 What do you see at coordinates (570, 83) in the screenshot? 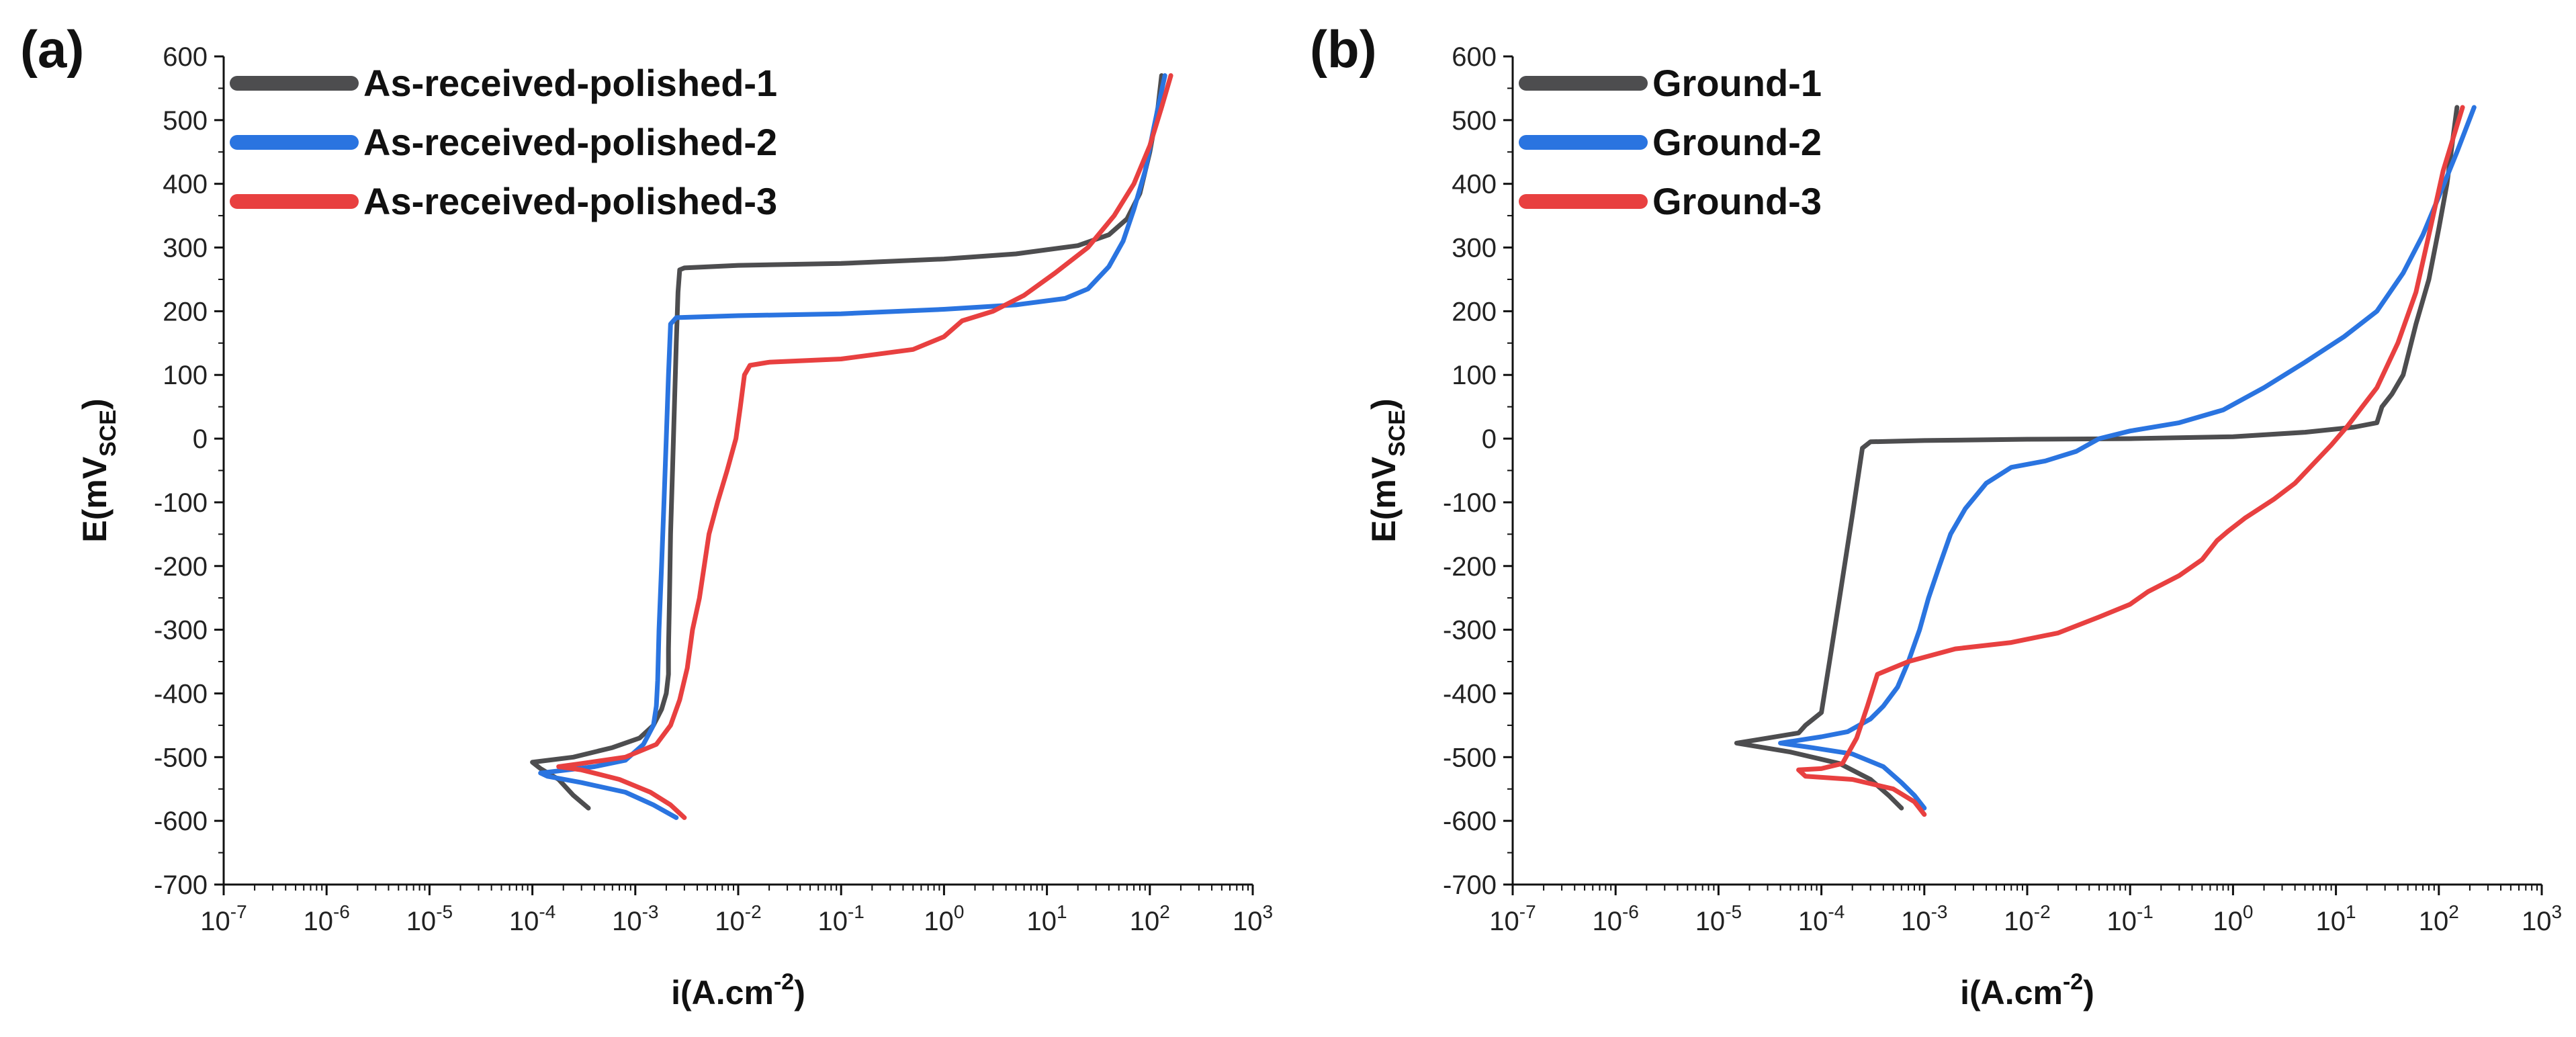
I see `legend-label-1: As-received-polished-1` at bounding box center [570, 83].